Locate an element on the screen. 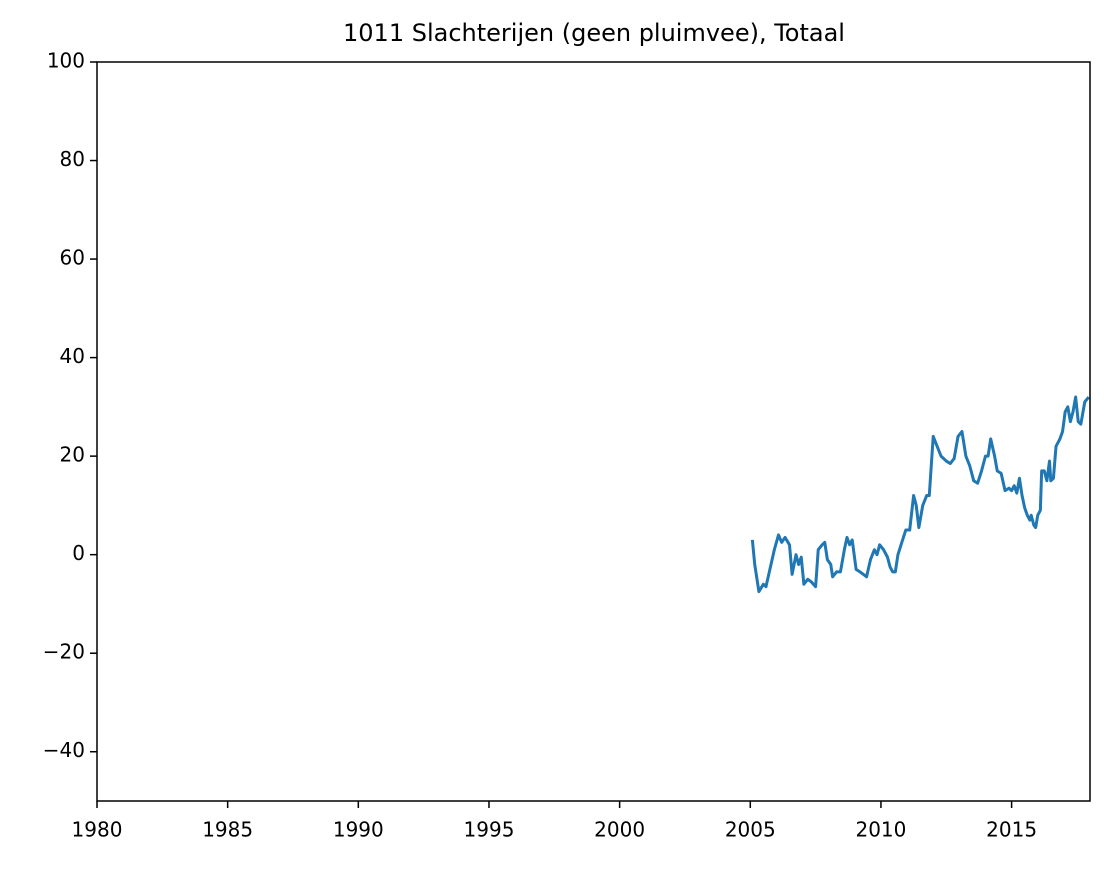 The width and height of the screenshot is (1113, 873). x-tick-label: 2005 is located at coordinates (750, 830).